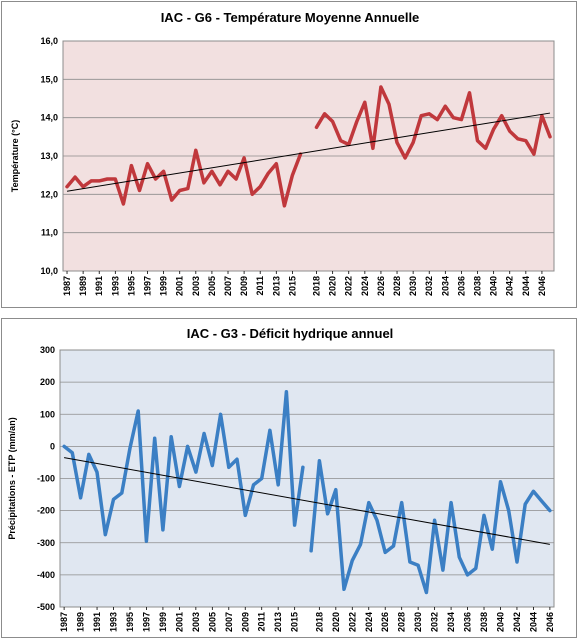 The height and width of the screenshot is (640, 580). I want to click on y-tick-label: 200, so click(47, 382).